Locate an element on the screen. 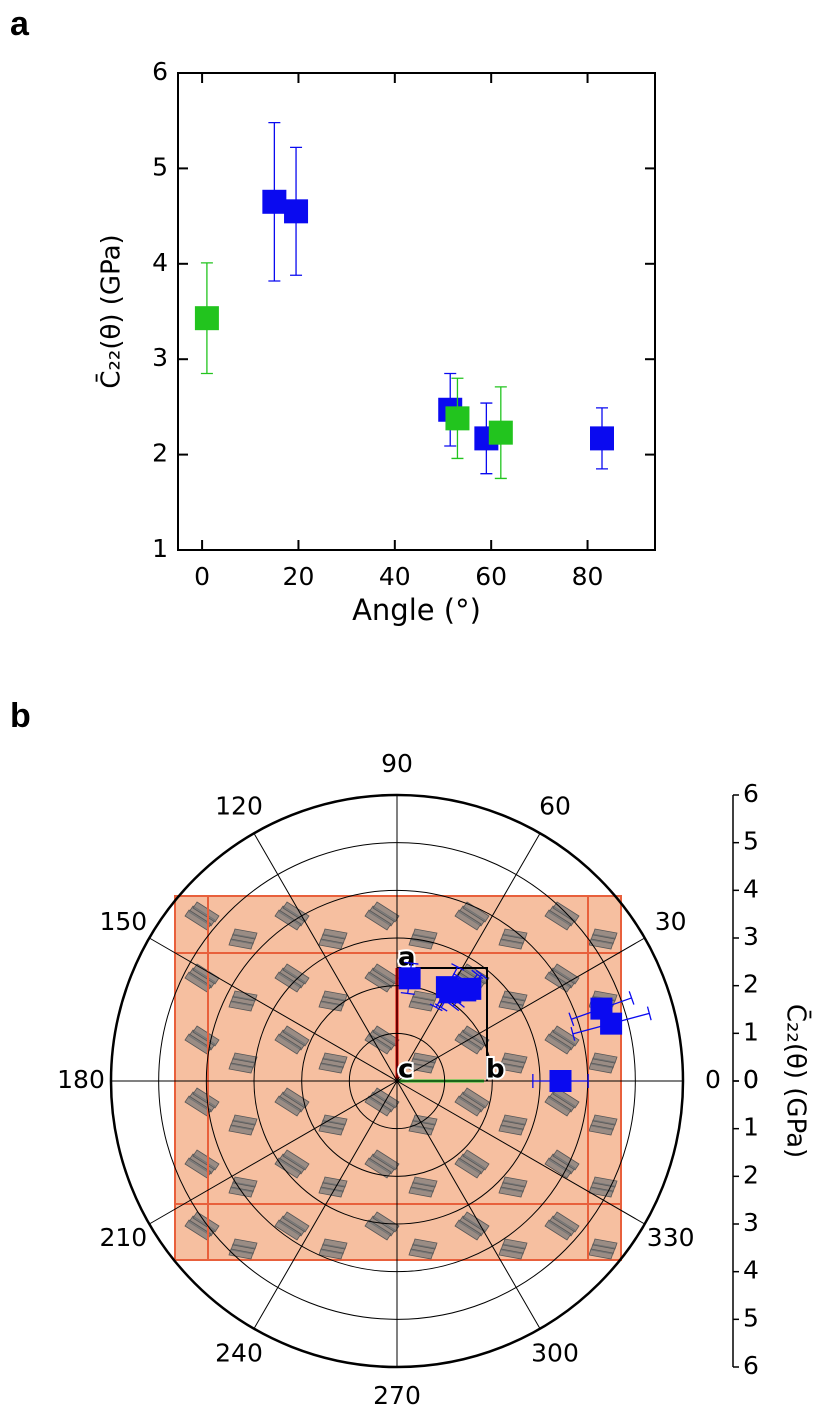 The image size is (827, 1411). theta-tick-label: 240 is located at coordinates (239, 1353).